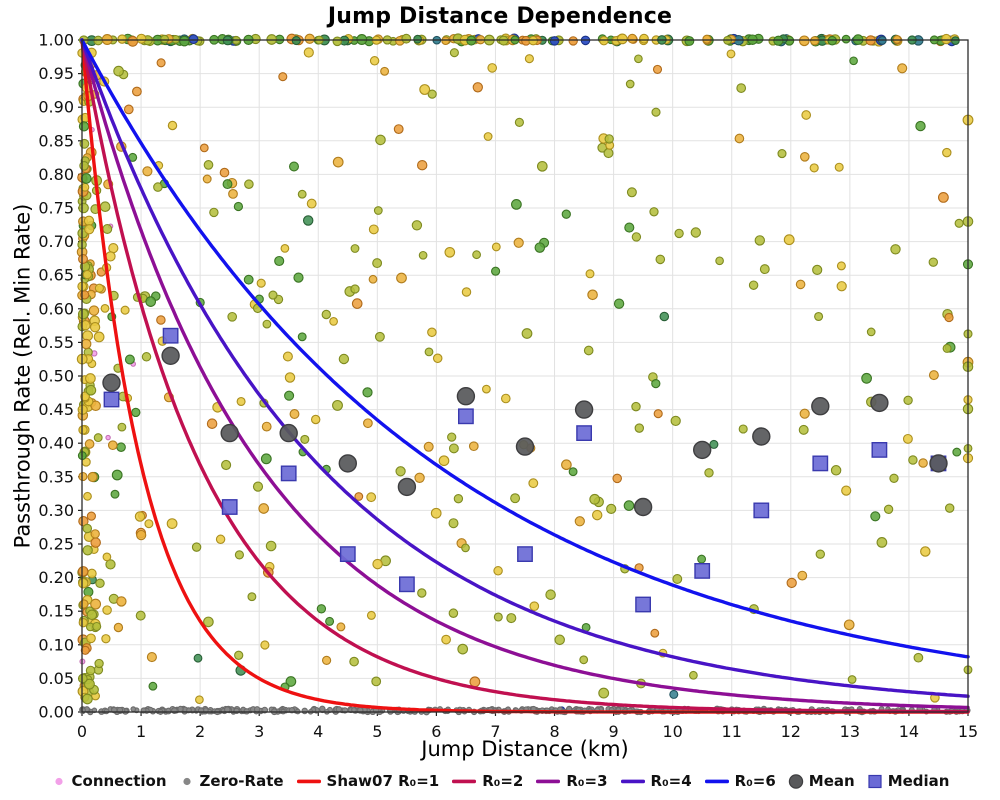  What do you see at coordinates (241, 781) in the screenshot?
I see `legend-label: Zero-Rate` at bounding box center [241, 781].